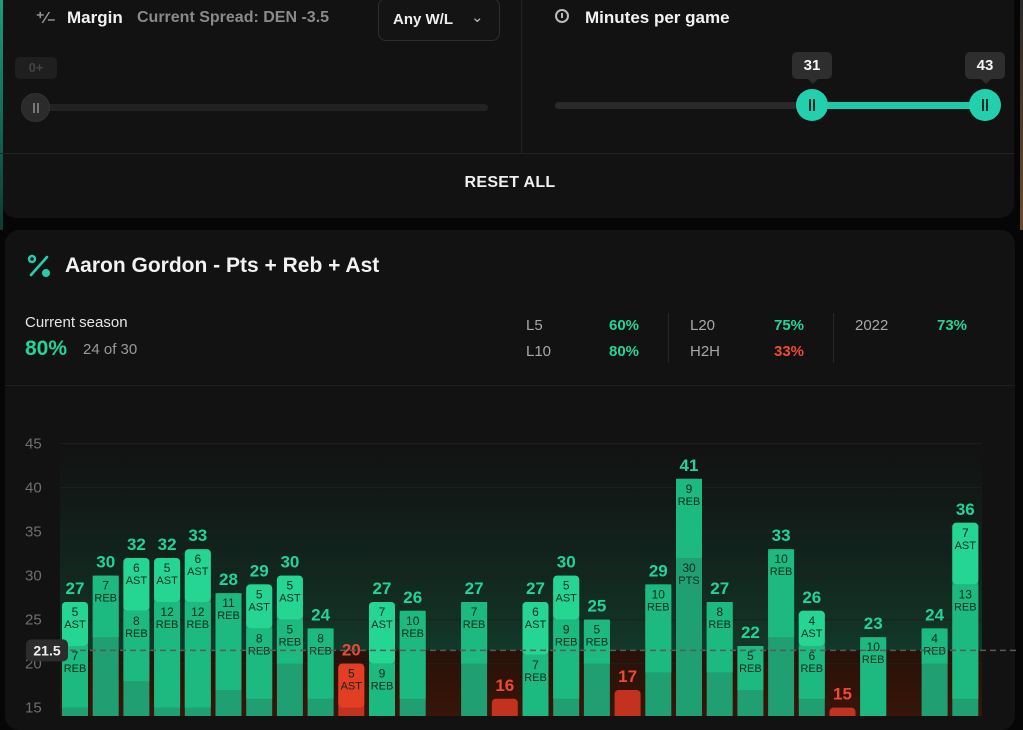 This screenshot has height=730, width=1023. What do you see at coordinates (719, 612) in the screenshot?
I see `reb-value: 8` at bounding box center [719, 612].